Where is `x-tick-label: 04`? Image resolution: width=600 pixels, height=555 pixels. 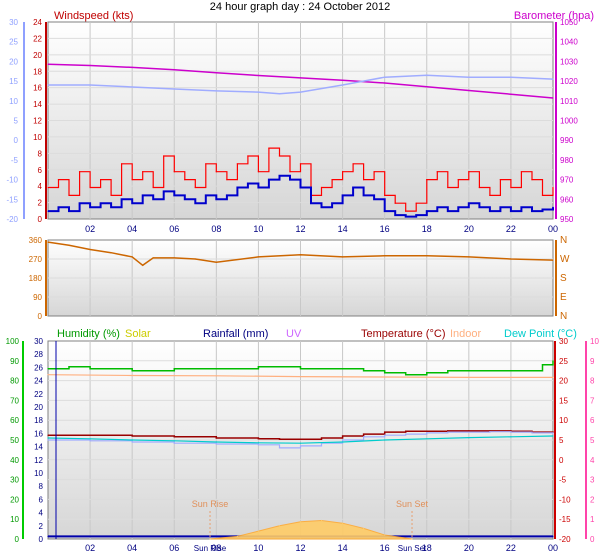
x-tick-label: 04 is located at coordinates (132, 548).